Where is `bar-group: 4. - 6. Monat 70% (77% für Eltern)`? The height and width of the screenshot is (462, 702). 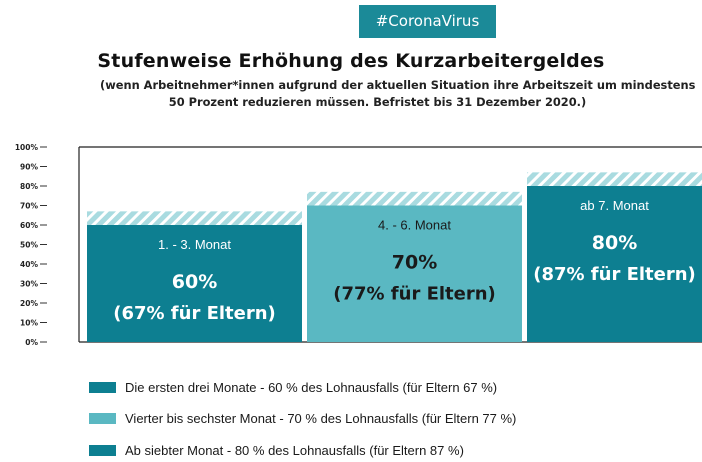
bar-group: 4. - 6. Monat 70% (77% für Eltern) is located at coordinates (414, 266).